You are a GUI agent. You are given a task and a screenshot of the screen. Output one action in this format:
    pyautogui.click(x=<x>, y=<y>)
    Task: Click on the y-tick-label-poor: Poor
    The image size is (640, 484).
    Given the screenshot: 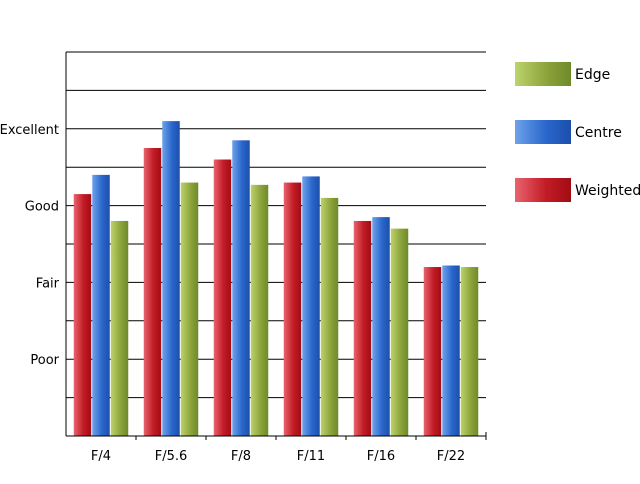 What is the action you would take?
    pyautogui.click(x=44, y=360)
    